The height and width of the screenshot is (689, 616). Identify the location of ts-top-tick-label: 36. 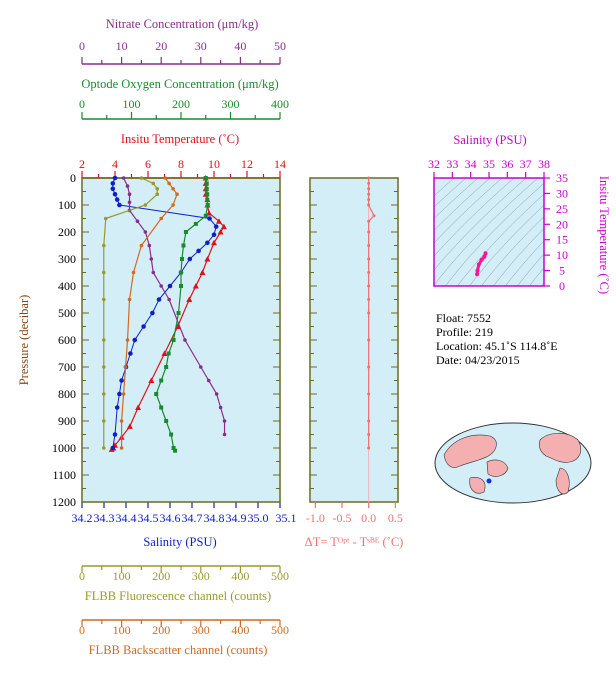
(507, 164).